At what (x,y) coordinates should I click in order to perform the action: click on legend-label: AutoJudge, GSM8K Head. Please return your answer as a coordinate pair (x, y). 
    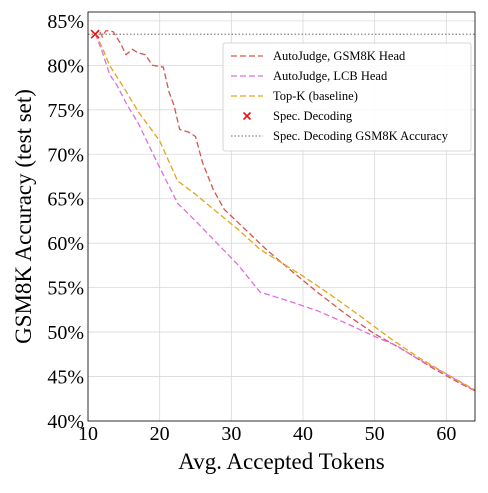
    Looking at the image, I should click on (339, 56).